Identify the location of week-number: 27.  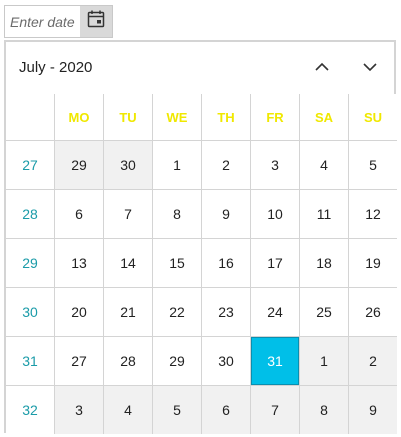
(30, 165).